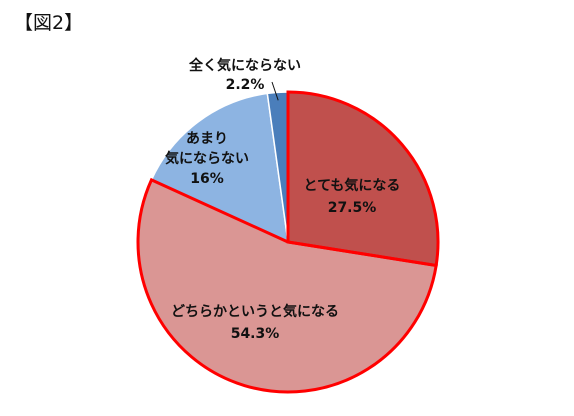  What do you see at coordinates (352, 196) in the screenshot?
I see `slice-label: とても気になる 27.5%` at bounding box center [352, 196].